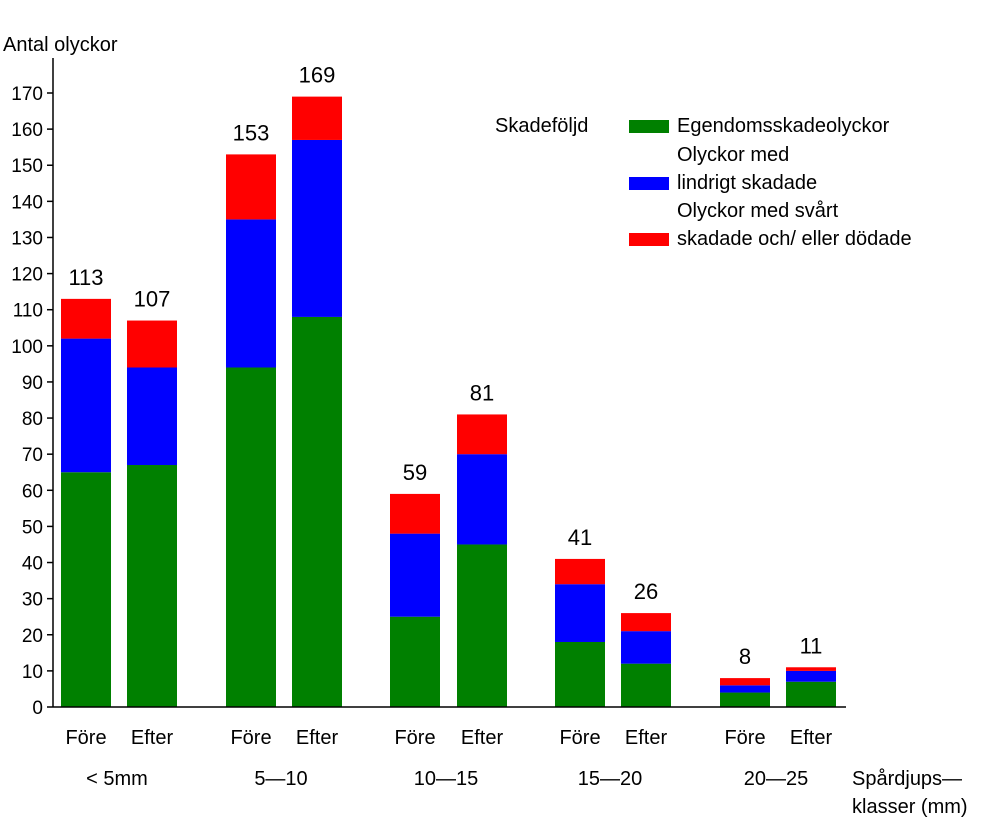 Image resolution: width=992 pixels, height=832 pixels. I want to click on legend-label-series-2-line-2: lindrigt skadade, so click(747, 183).